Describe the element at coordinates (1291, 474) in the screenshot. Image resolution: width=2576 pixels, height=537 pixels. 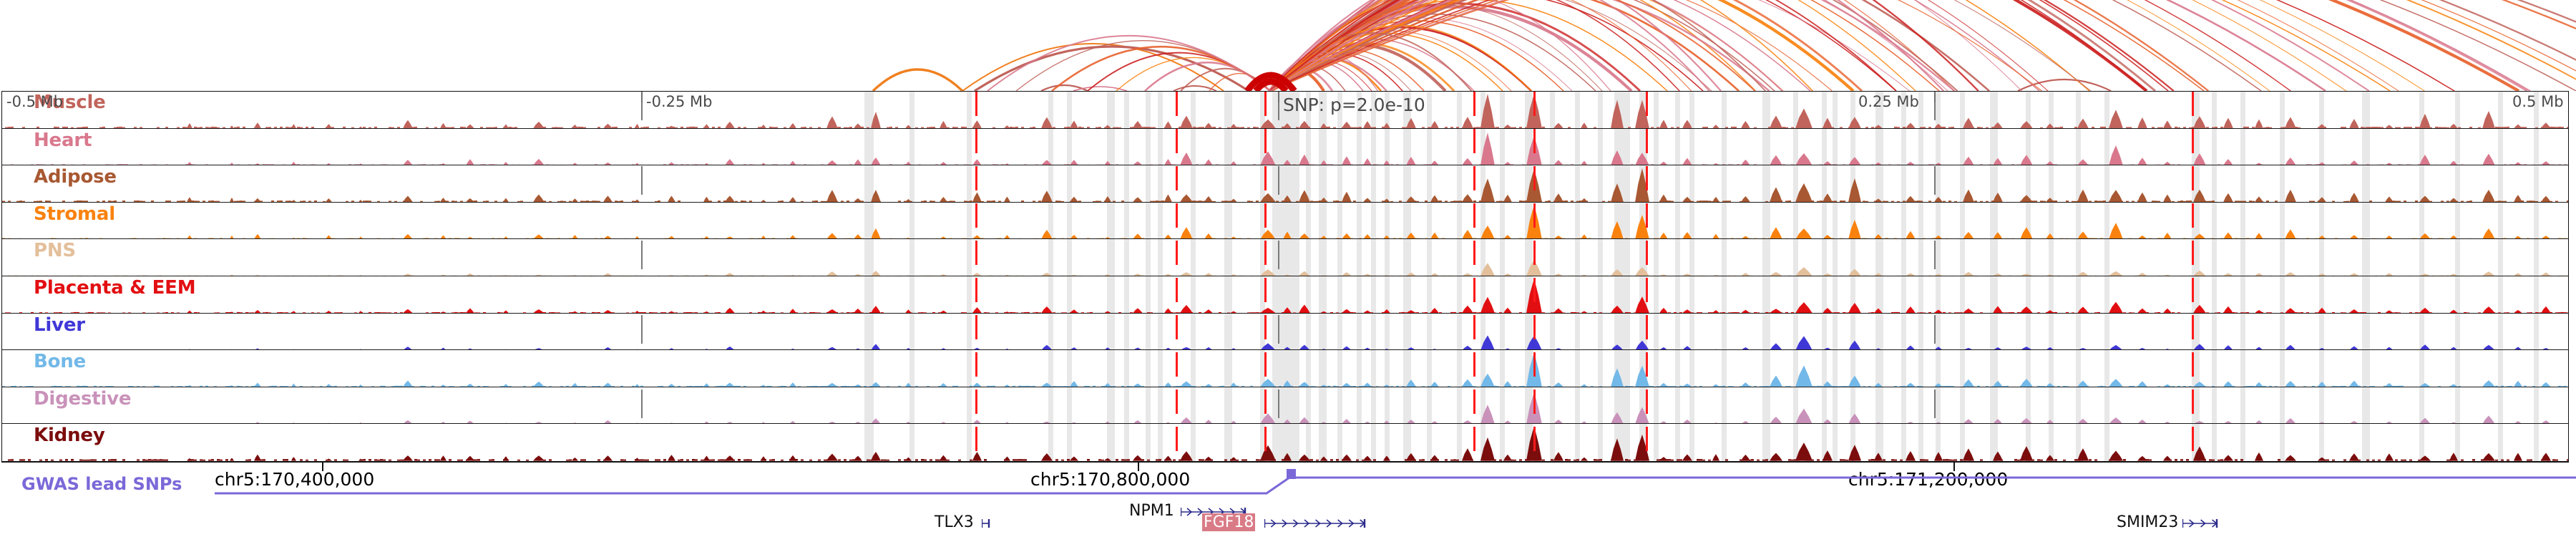
I see `gwas-lead-snp-marker` at that location.